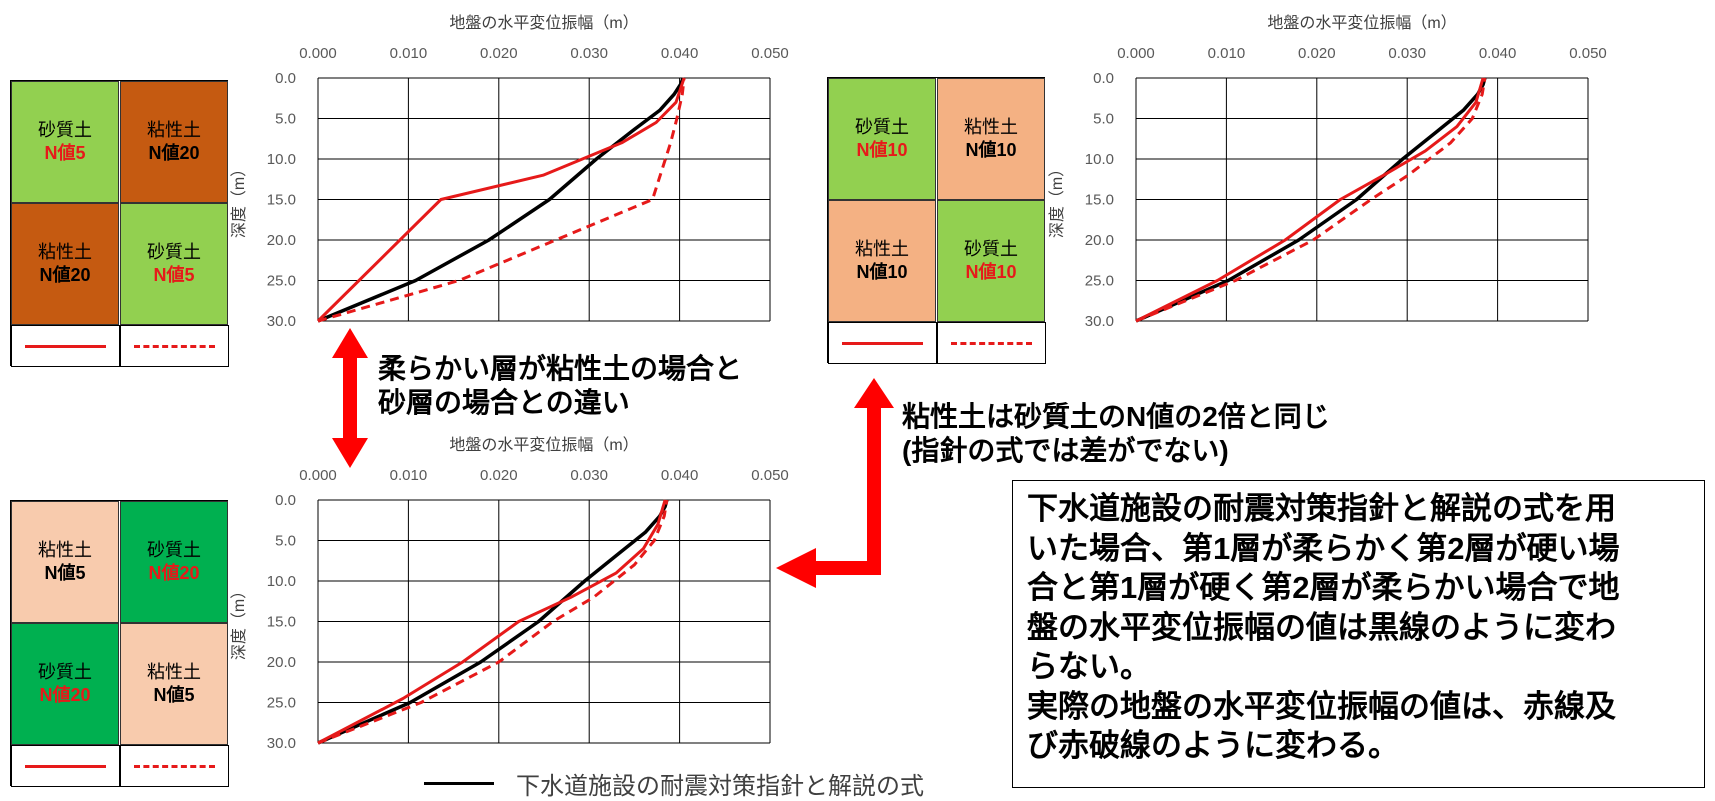 This screenshot has width=1715, height=801. I want to click on soft-layer-annotation: 柔らかい層が粘性土の場合と 砂層の場合との違い, so click(560, 386).